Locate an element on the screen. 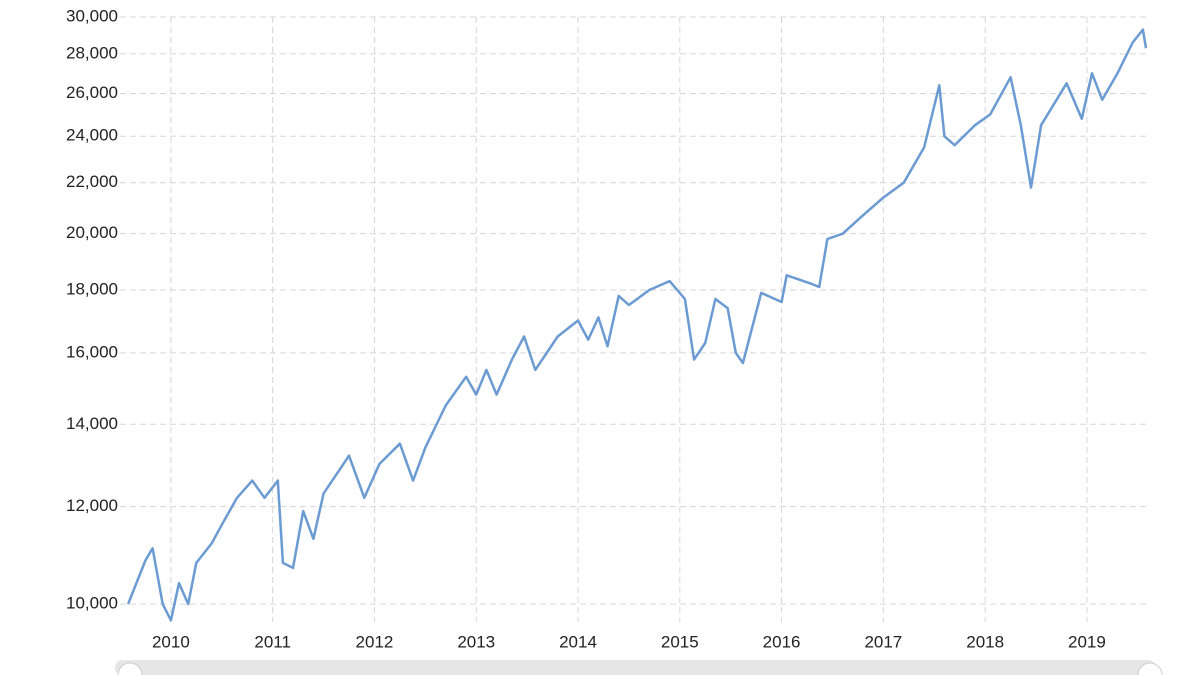 This screenshot has width=1200, height=675. x-tick-label: 2010 is located at coordinates (171, 641).